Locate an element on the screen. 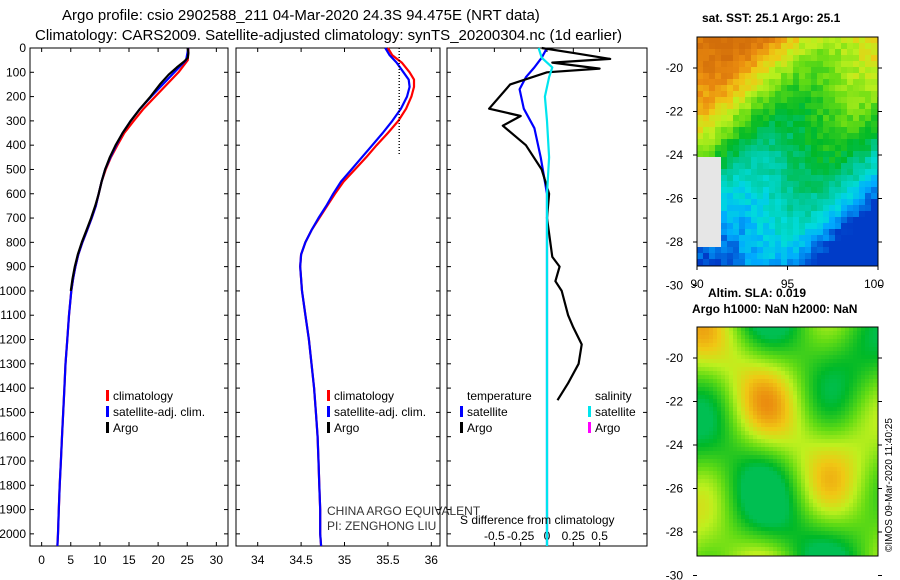 The image size is (900, 580). depth-tick-label: 1600 is located at coordinates (13, 437).